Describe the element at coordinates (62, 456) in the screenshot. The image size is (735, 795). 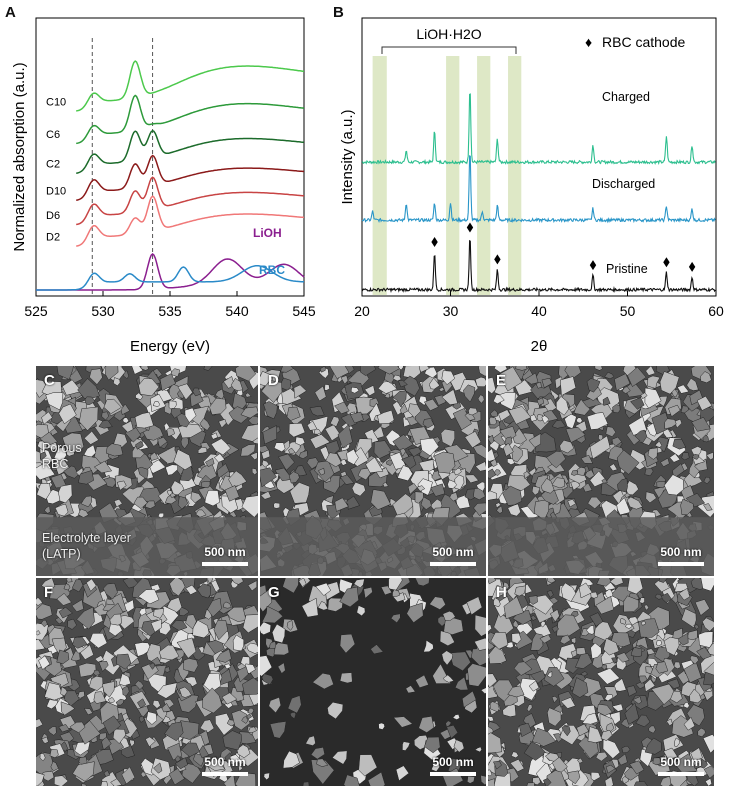
I see `porous-rbc-label: Porous RBC` at that location.